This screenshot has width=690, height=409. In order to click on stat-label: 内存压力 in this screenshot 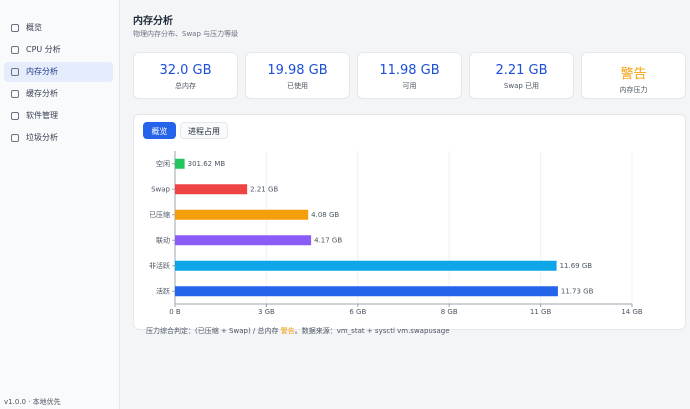, I will do `click(633, 90)`.